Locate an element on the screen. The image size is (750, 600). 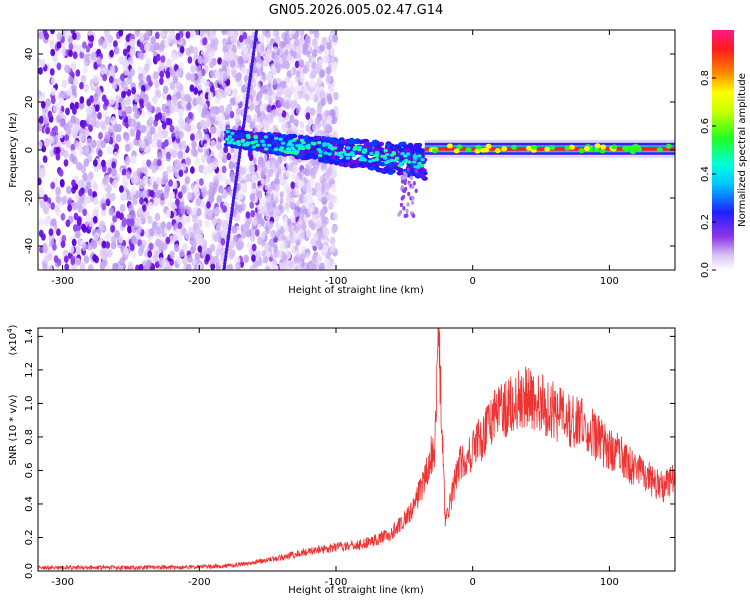
colorbar-tick-label: 0.0 is located at coordinates (705, 270).